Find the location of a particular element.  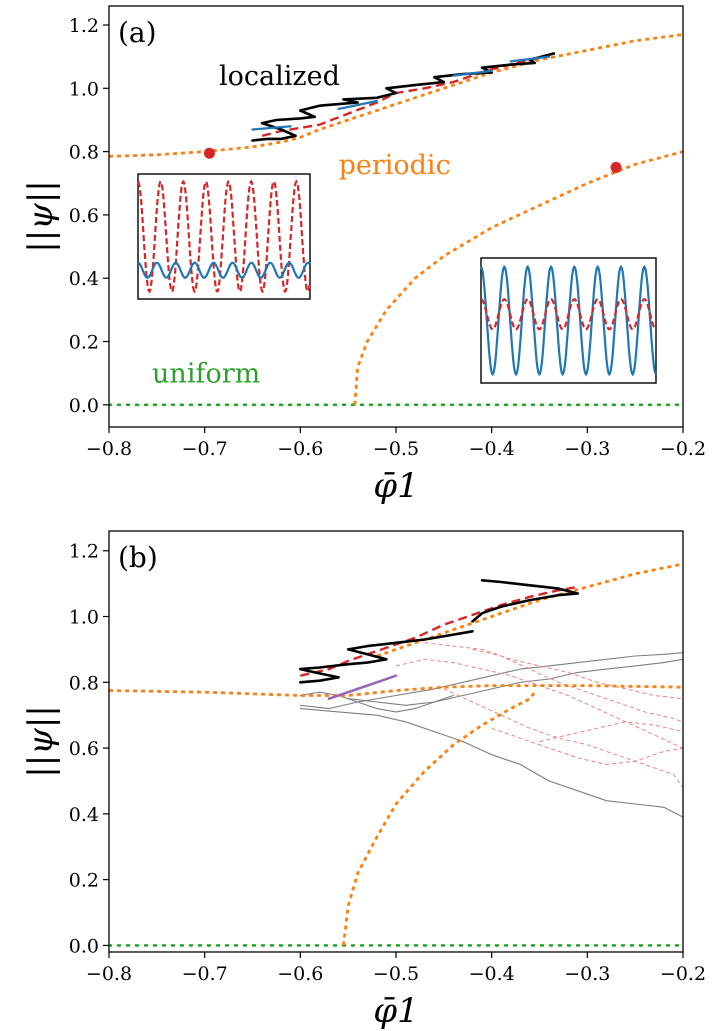

annotation-periodic: periodic is located at coordinates (395, 165).